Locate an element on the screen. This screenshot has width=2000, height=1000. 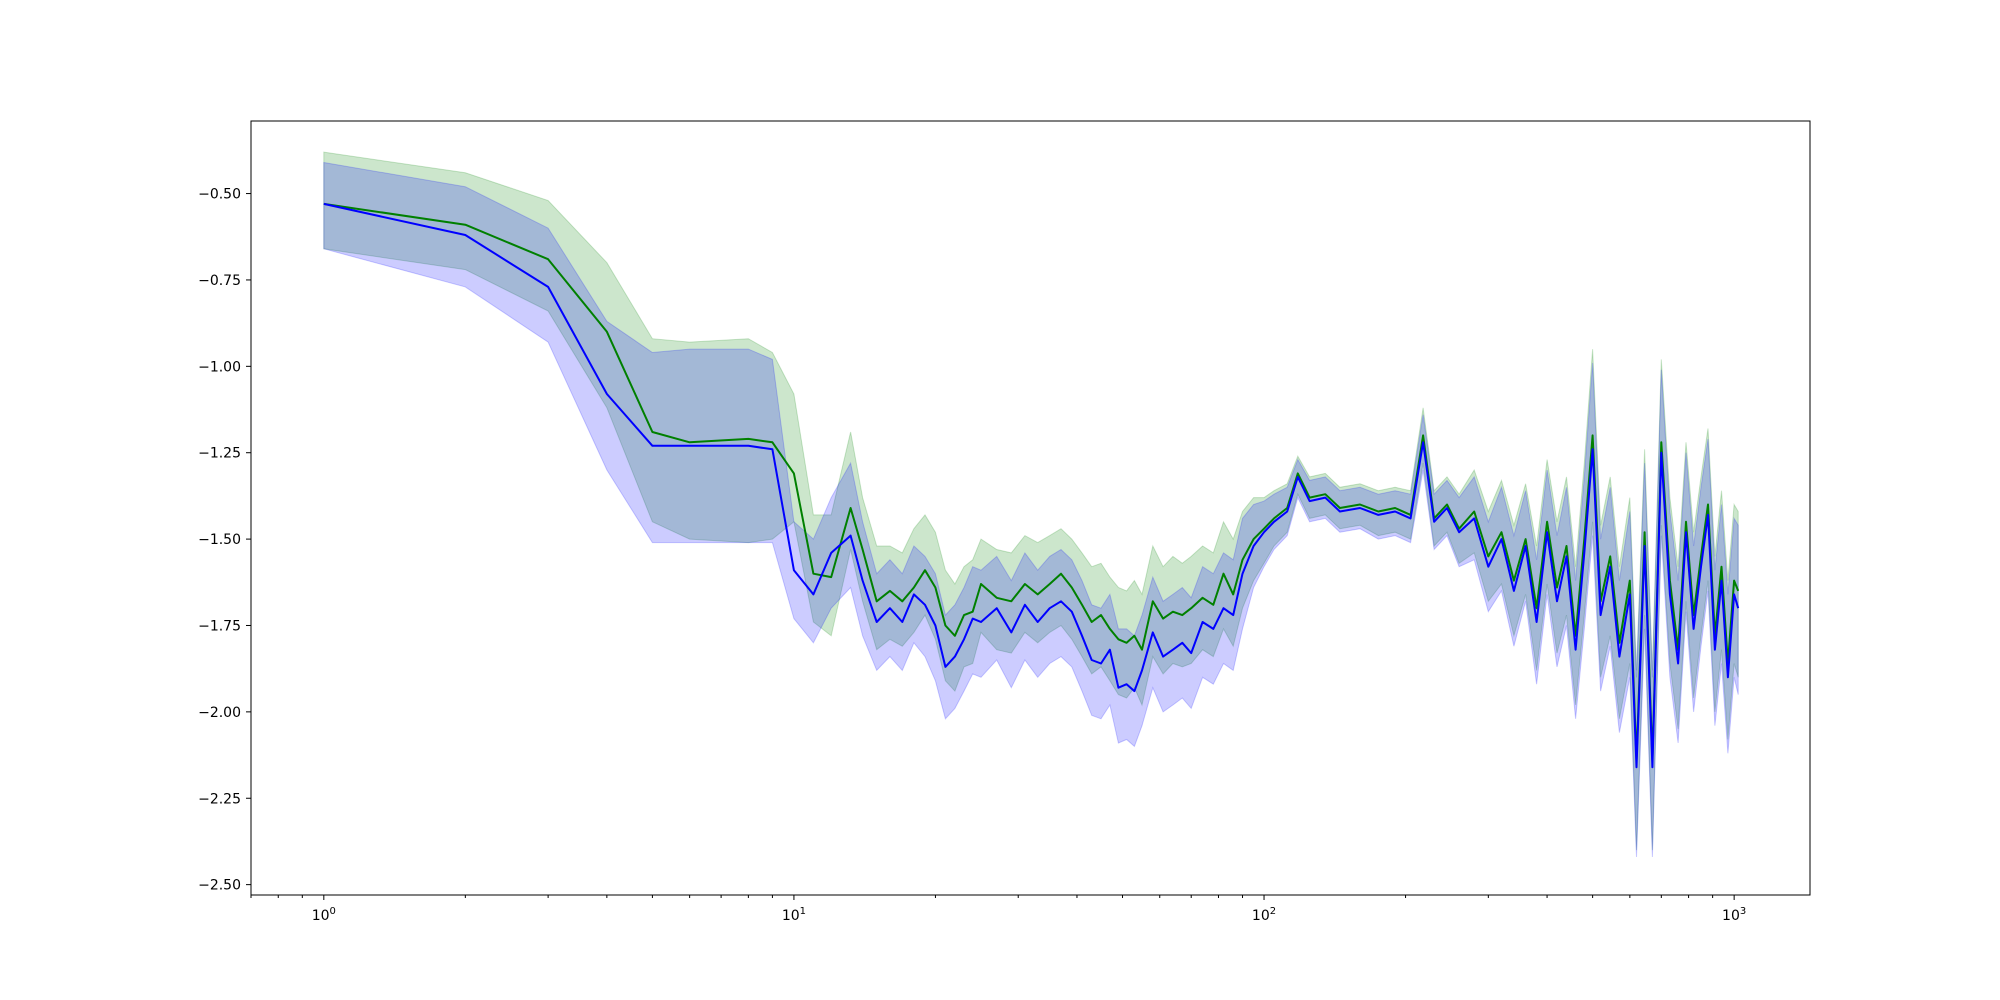
x-tick-label: 101 is located at coordinates (794, 915).